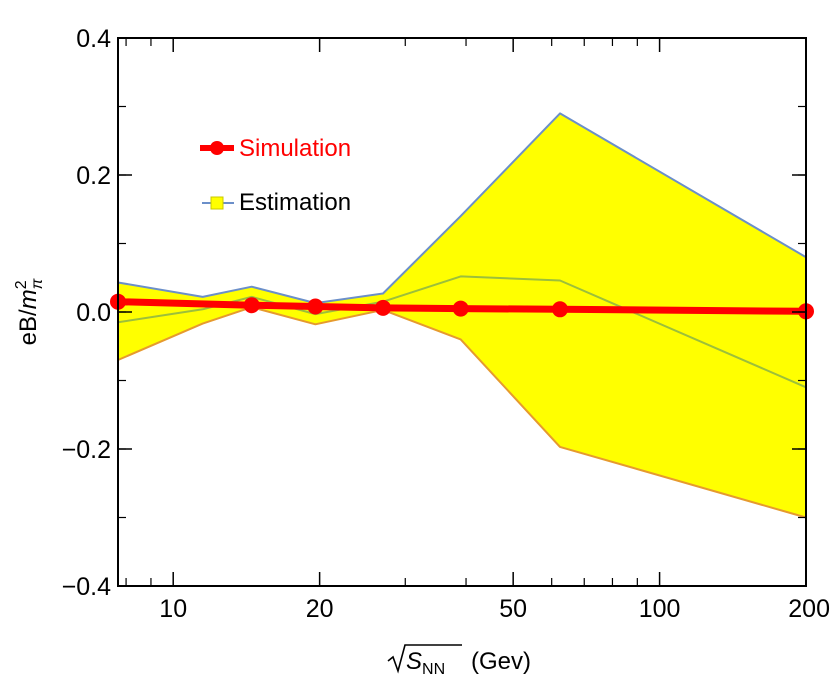 This screenshot has width=830, height=682. Describe the element at coordinates (21, 284) in the screenshot. I see `y-axis-title-sup: 2` at that location.